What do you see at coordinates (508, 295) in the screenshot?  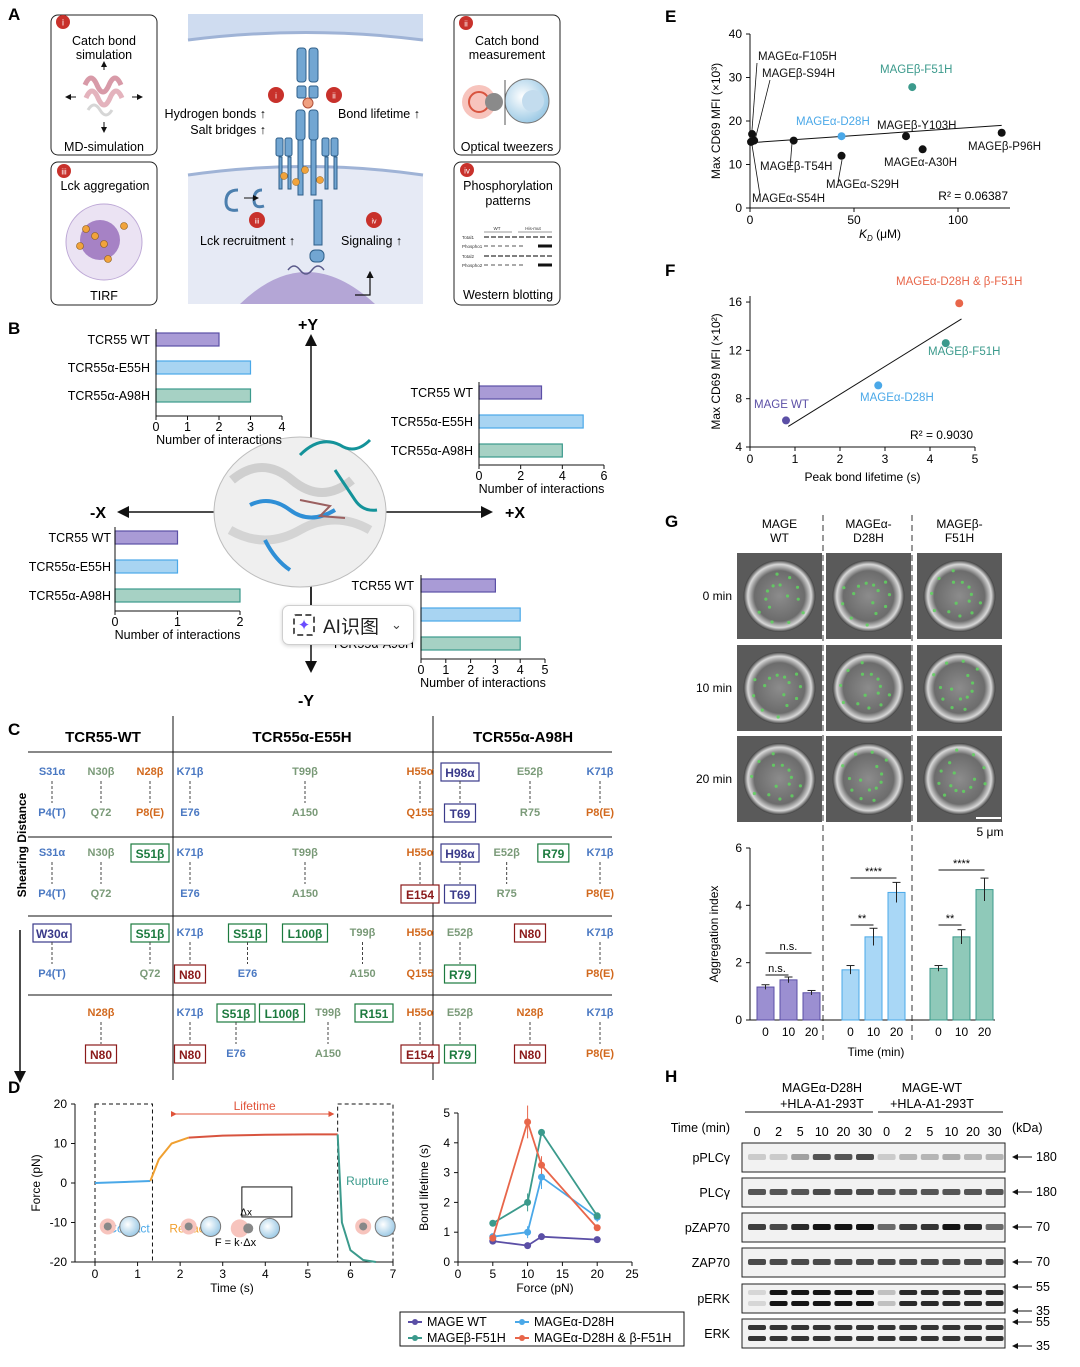 I see `box-iv-bottom: Western blotting` at bounding box center [508, 295].